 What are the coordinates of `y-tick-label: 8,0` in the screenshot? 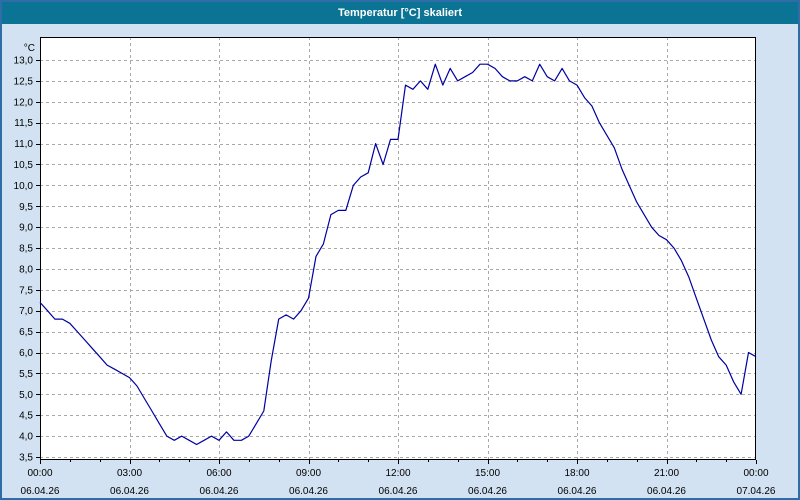 It's located at (26, 269).